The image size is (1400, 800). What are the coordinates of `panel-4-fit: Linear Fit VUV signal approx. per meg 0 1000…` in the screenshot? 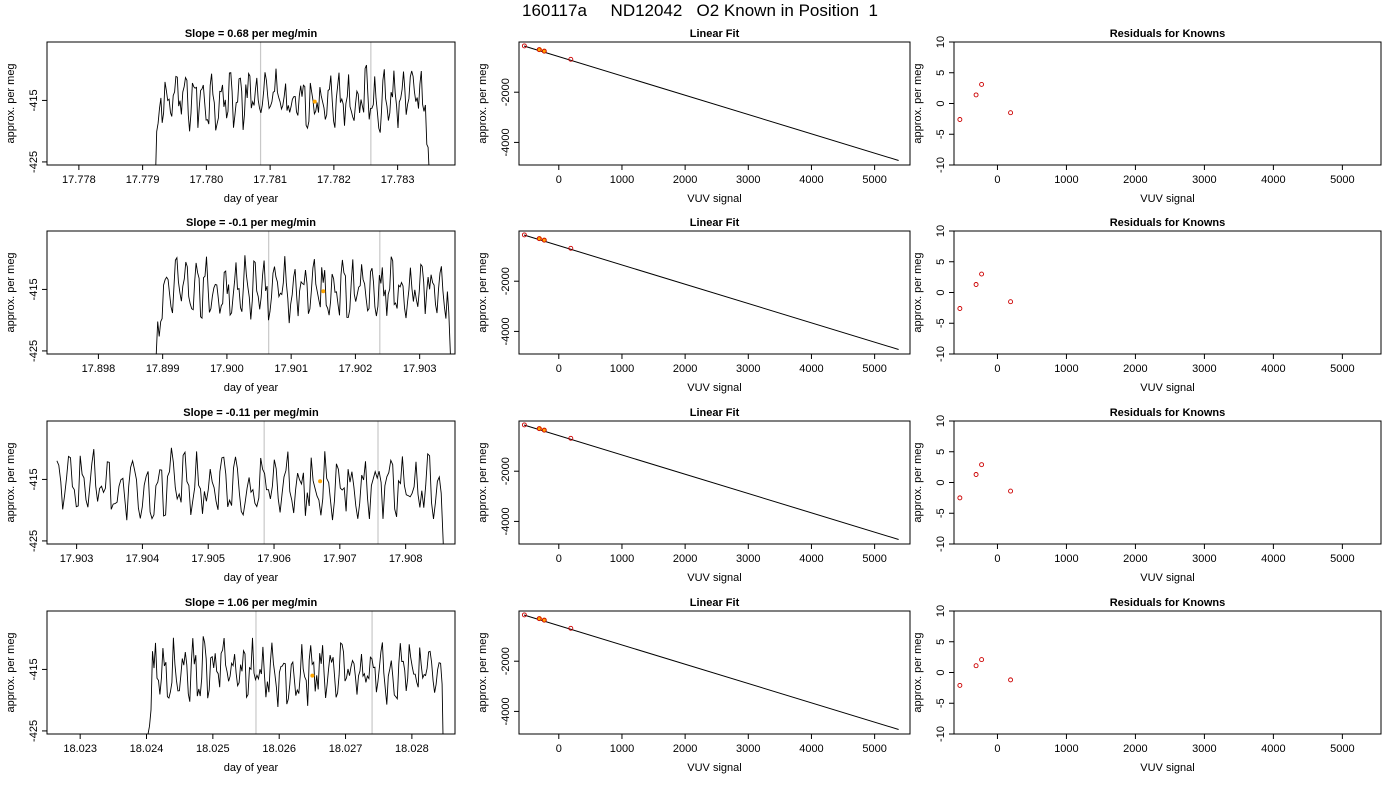 It's located at (694, 685).